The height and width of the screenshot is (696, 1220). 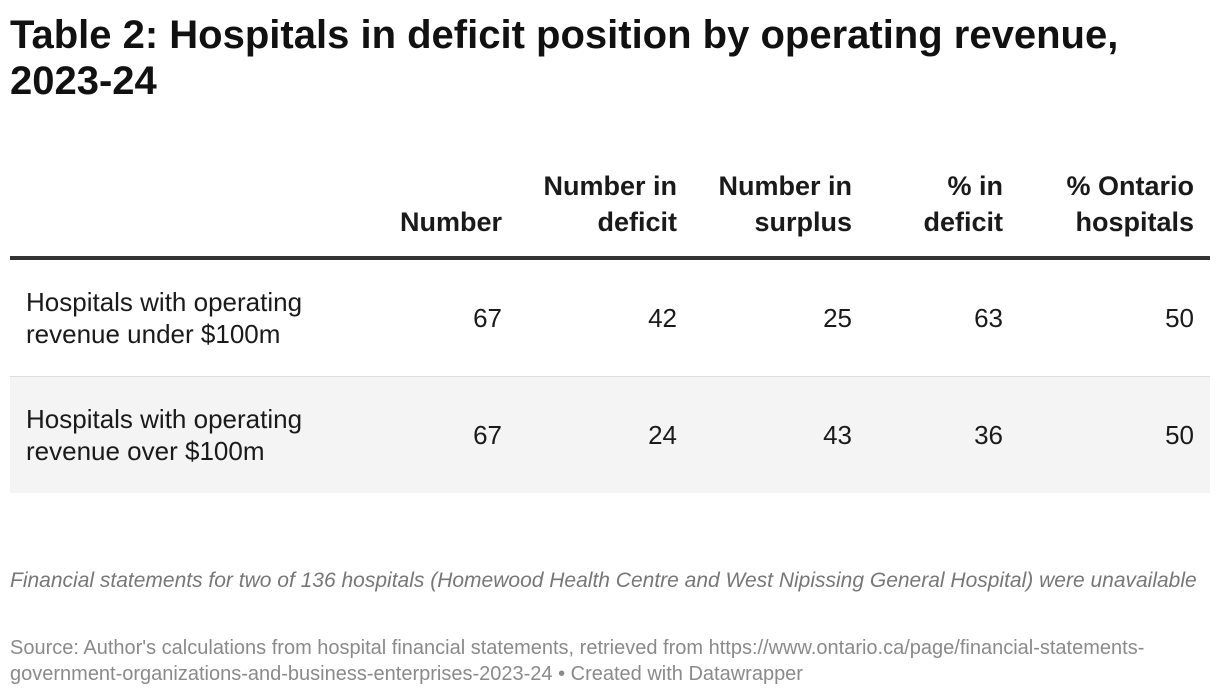 I want to click on cell-number-in-surplus: 25, so click(x=780, y=317).